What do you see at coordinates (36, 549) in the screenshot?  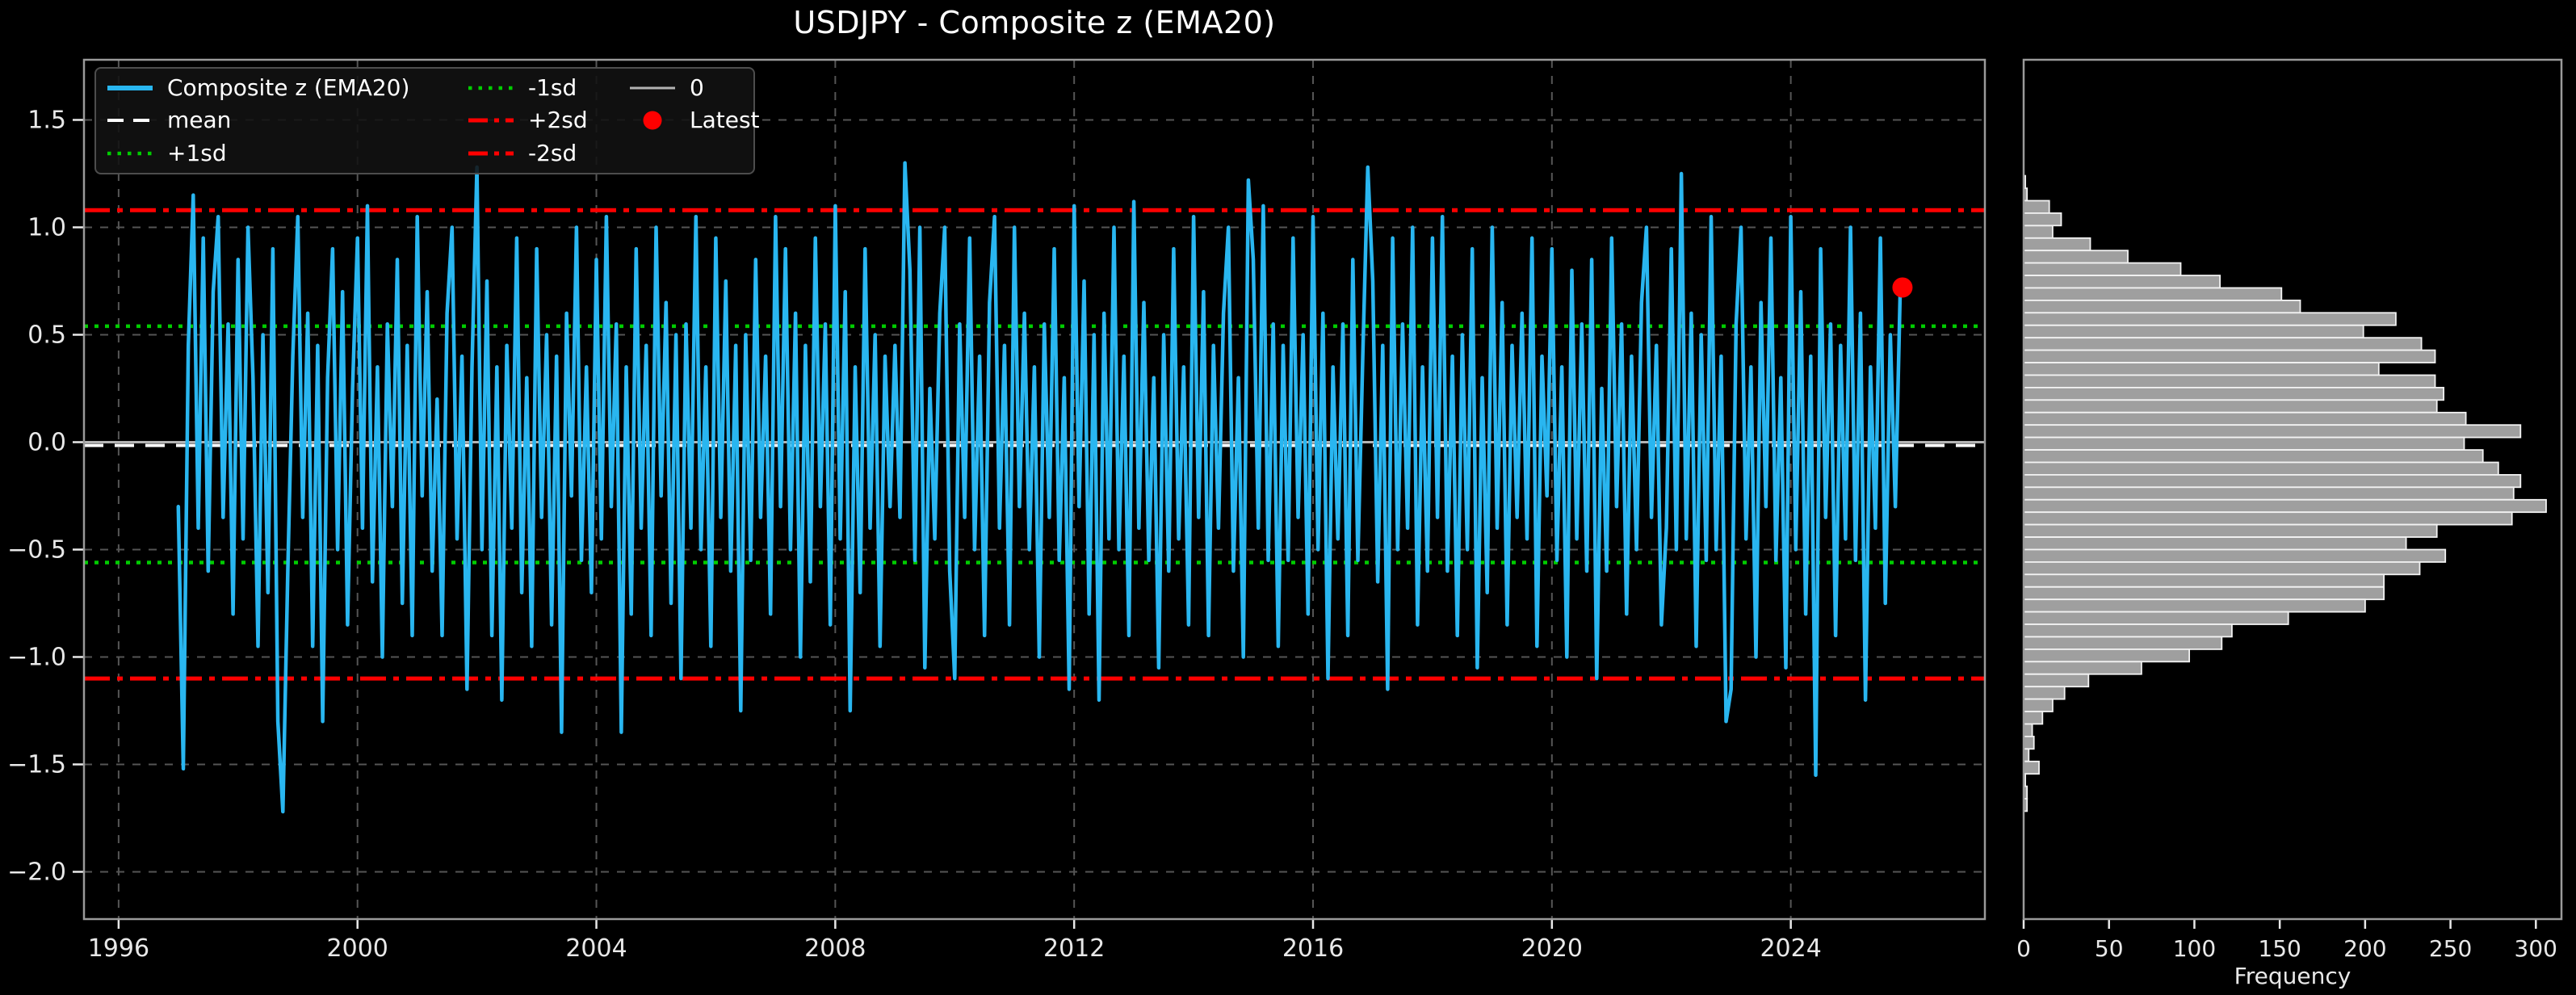 I see `y-tick-label: −0.5` at bounding box center [36, 549].